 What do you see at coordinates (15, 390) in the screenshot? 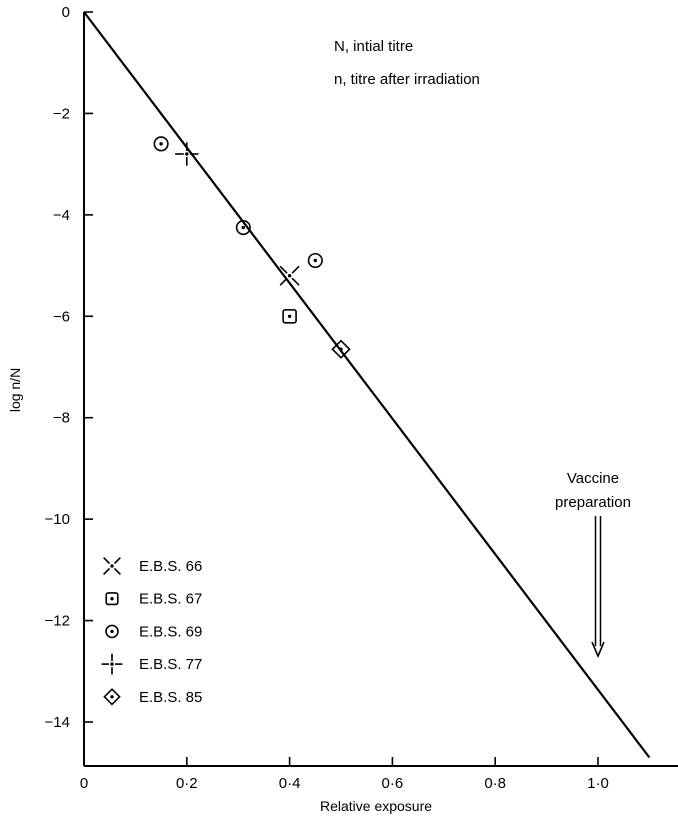
I see `y-axis-label: log n/N` at bounding box center [15, 390].